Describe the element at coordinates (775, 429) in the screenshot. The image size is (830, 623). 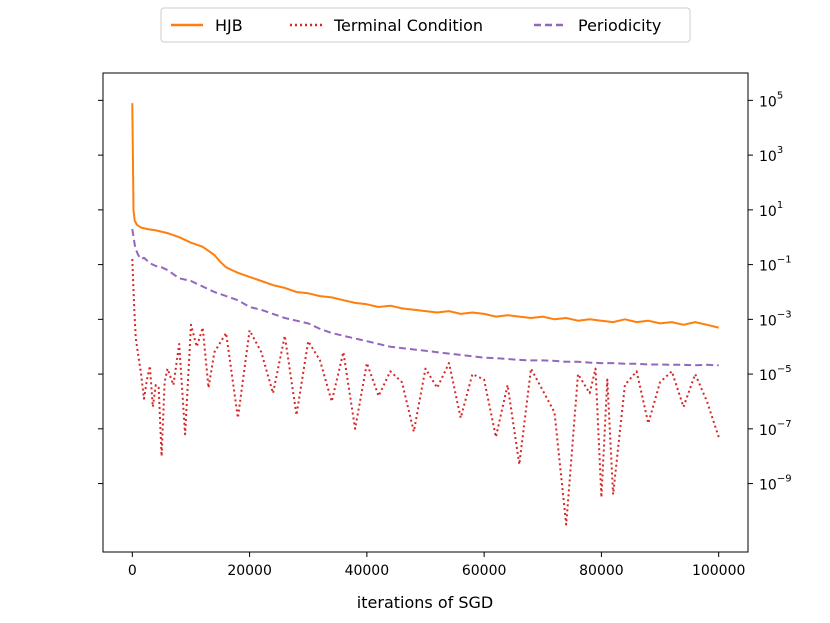
I see `y-tick-label: 10⁻⁷` at that location.